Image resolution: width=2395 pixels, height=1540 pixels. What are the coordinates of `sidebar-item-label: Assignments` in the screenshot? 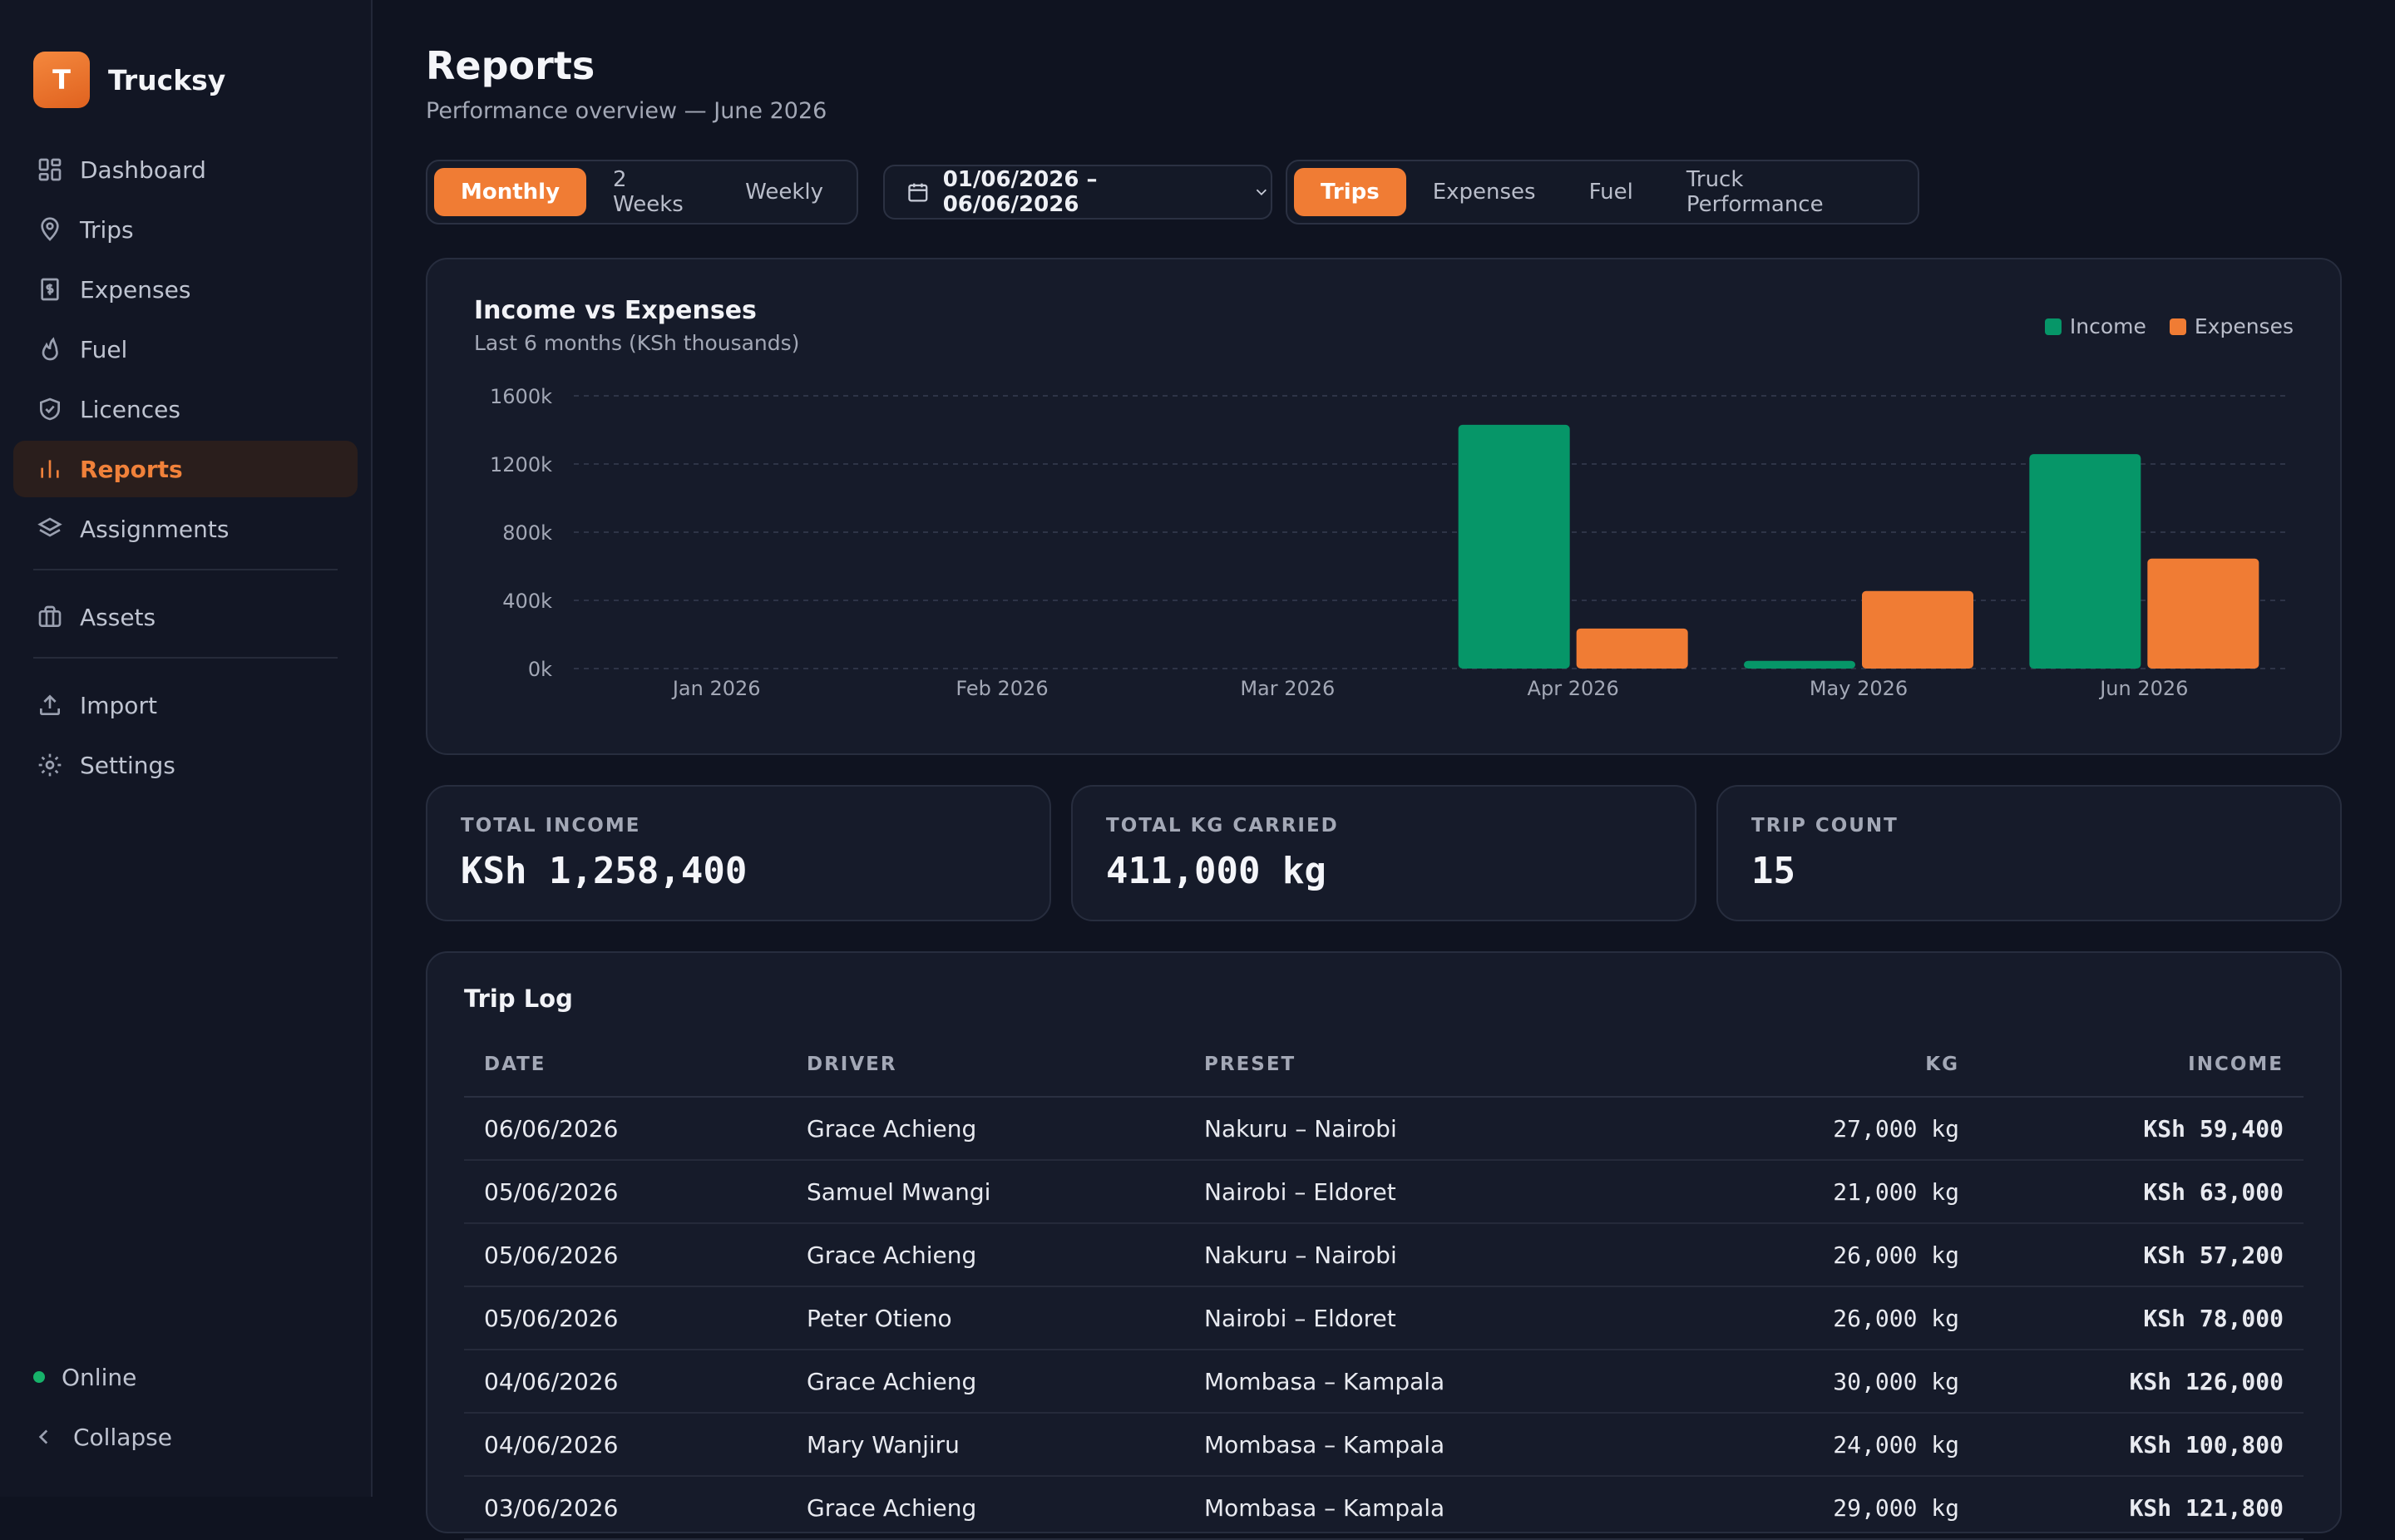 It's located at (155, 529).